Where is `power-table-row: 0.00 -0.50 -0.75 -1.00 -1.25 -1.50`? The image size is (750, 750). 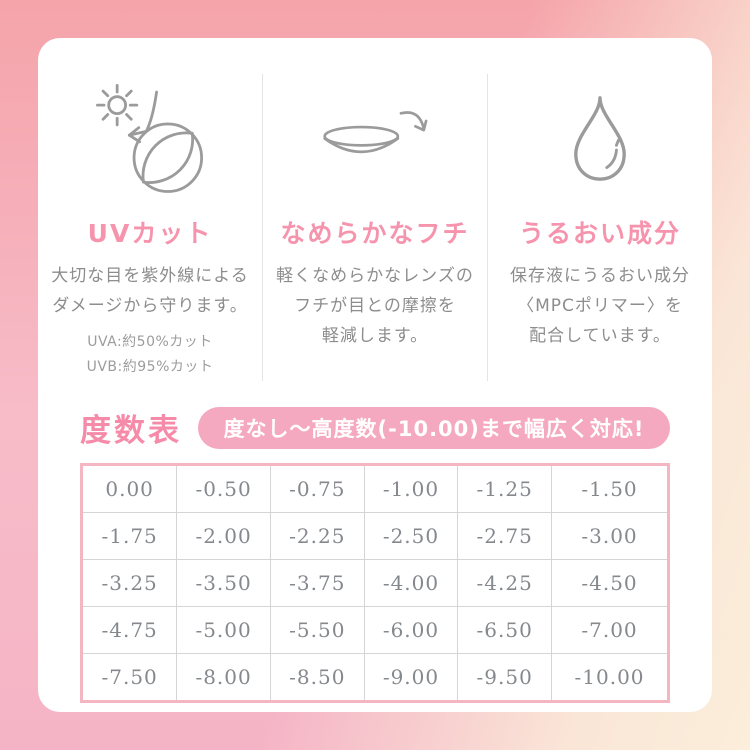
power-table-row: 0.00 -0.50 -0.75 -1.00 -1.25 -1.50 is located at coordinates (374, 489).